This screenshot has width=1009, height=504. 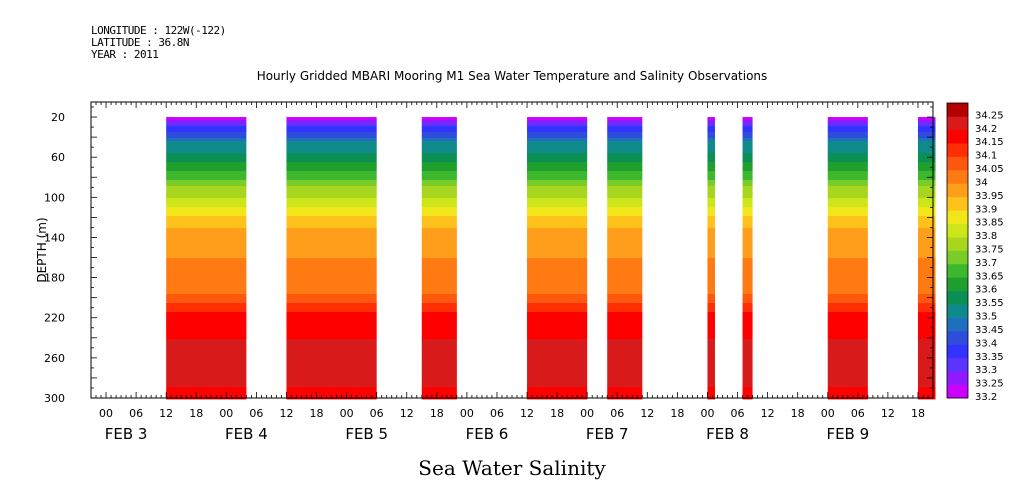 What do you see at coordinates (226, 413) in the screenshot?
I see `x-tick-label: 00` at bounding box center [226, 413].